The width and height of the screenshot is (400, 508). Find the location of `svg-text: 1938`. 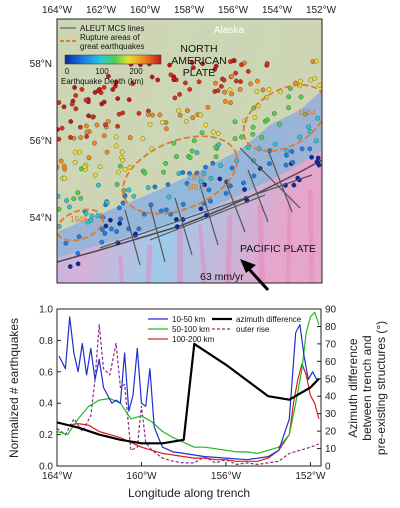

svg-text: 1938 is located at coordinates (196, 177).